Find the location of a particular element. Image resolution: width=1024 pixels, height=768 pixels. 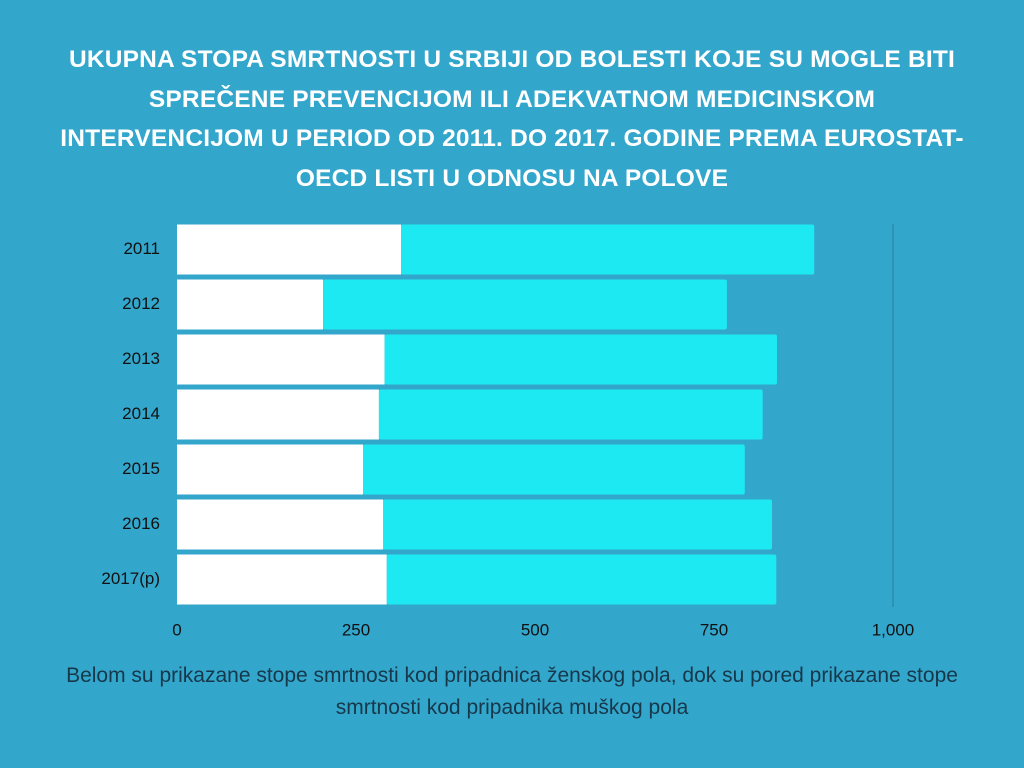

y-tick-label: 2013 is located at coordinates (141, 358).